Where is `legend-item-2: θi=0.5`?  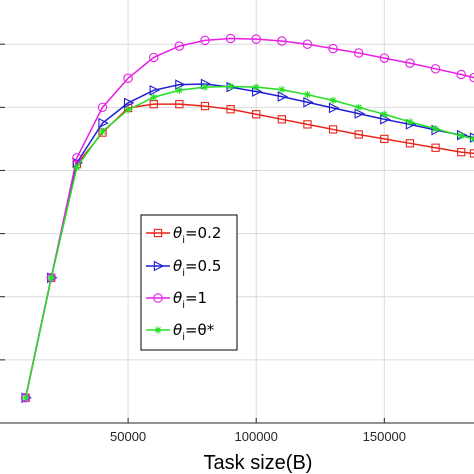
legend-item-2: θi=0.5 is located at coordinates (183, 268).